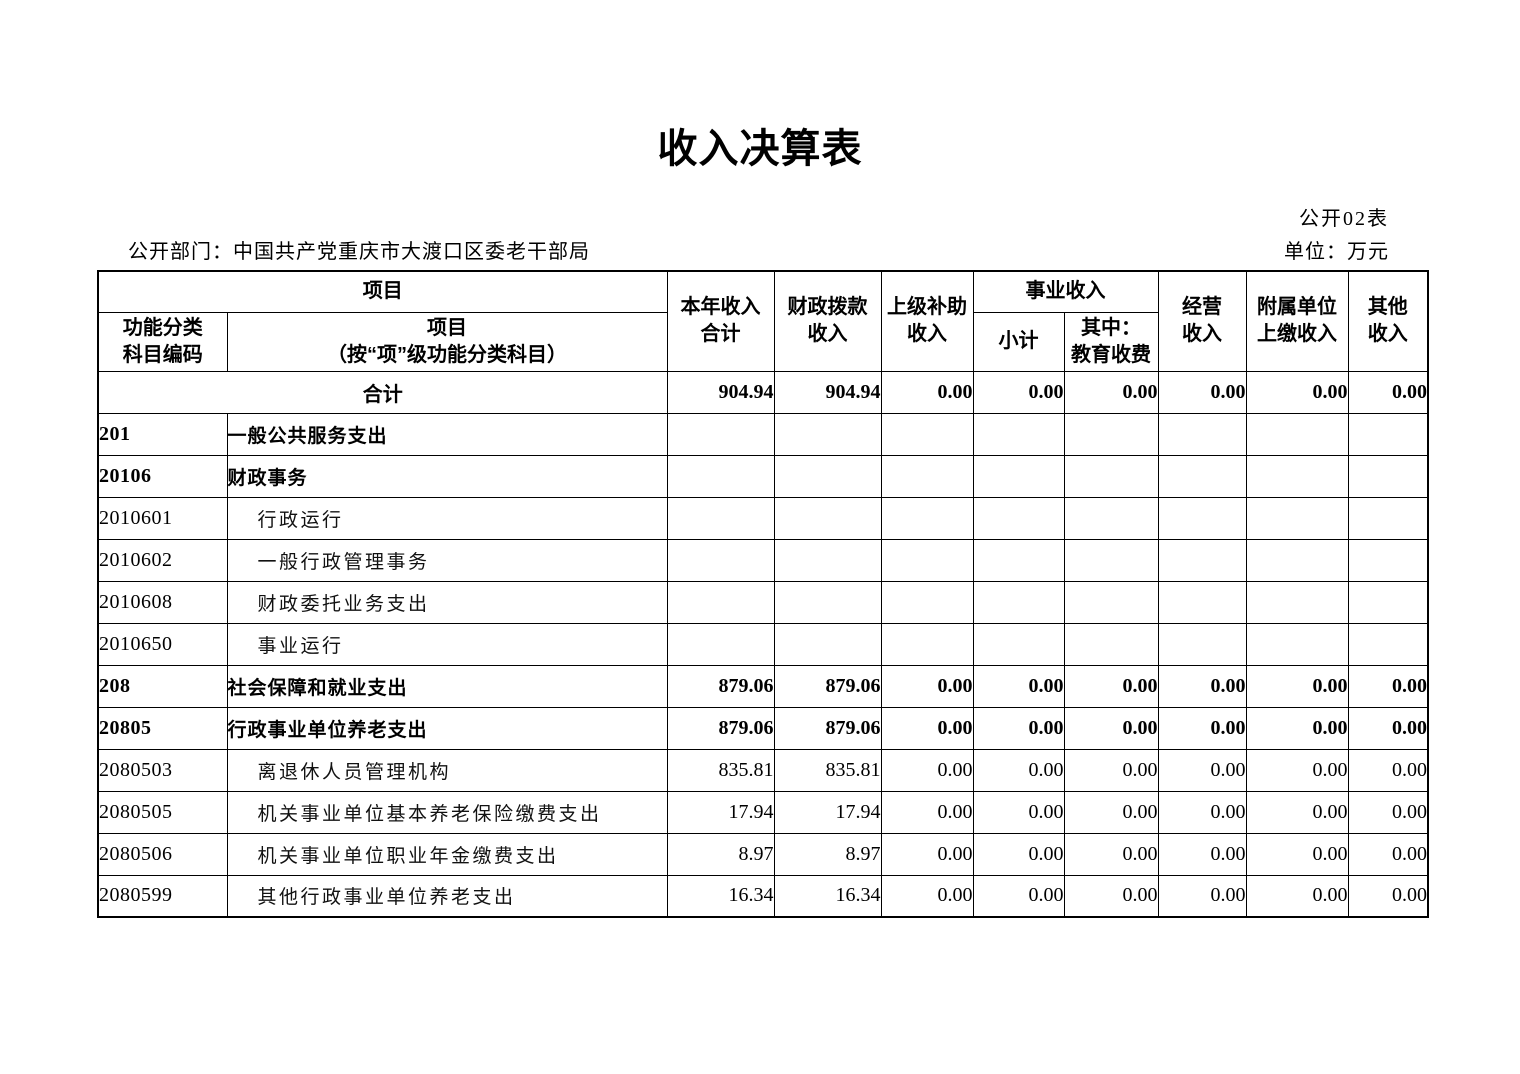 The width and height of the screenshot is (1520, 1074). I want to click on item-name-cell: 行政事业单位养老支出, so click(447, 728).